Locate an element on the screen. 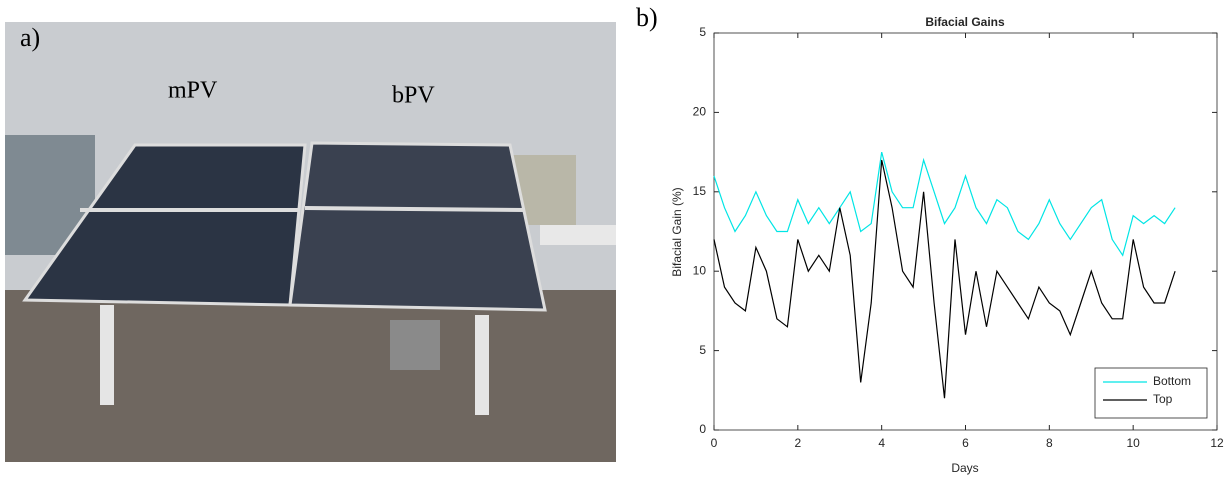 This screenshot has height=483, width=1231. x-tick-label: 2 is located at coordinates (797, 443).